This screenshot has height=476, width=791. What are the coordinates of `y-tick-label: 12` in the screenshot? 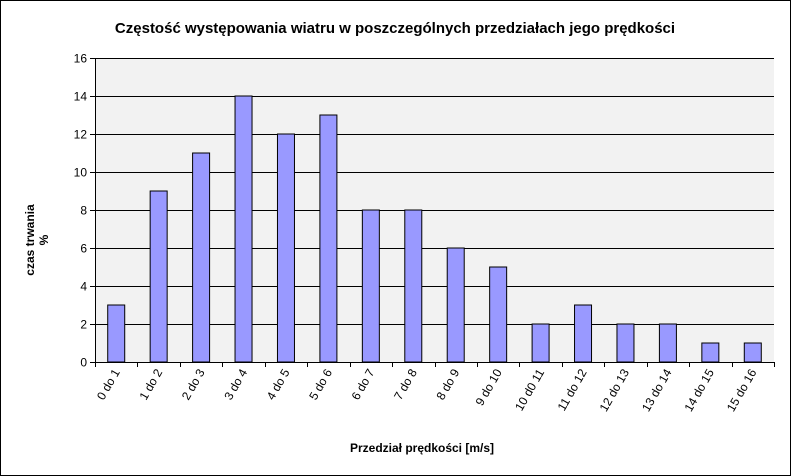 It's located at (81, 135).